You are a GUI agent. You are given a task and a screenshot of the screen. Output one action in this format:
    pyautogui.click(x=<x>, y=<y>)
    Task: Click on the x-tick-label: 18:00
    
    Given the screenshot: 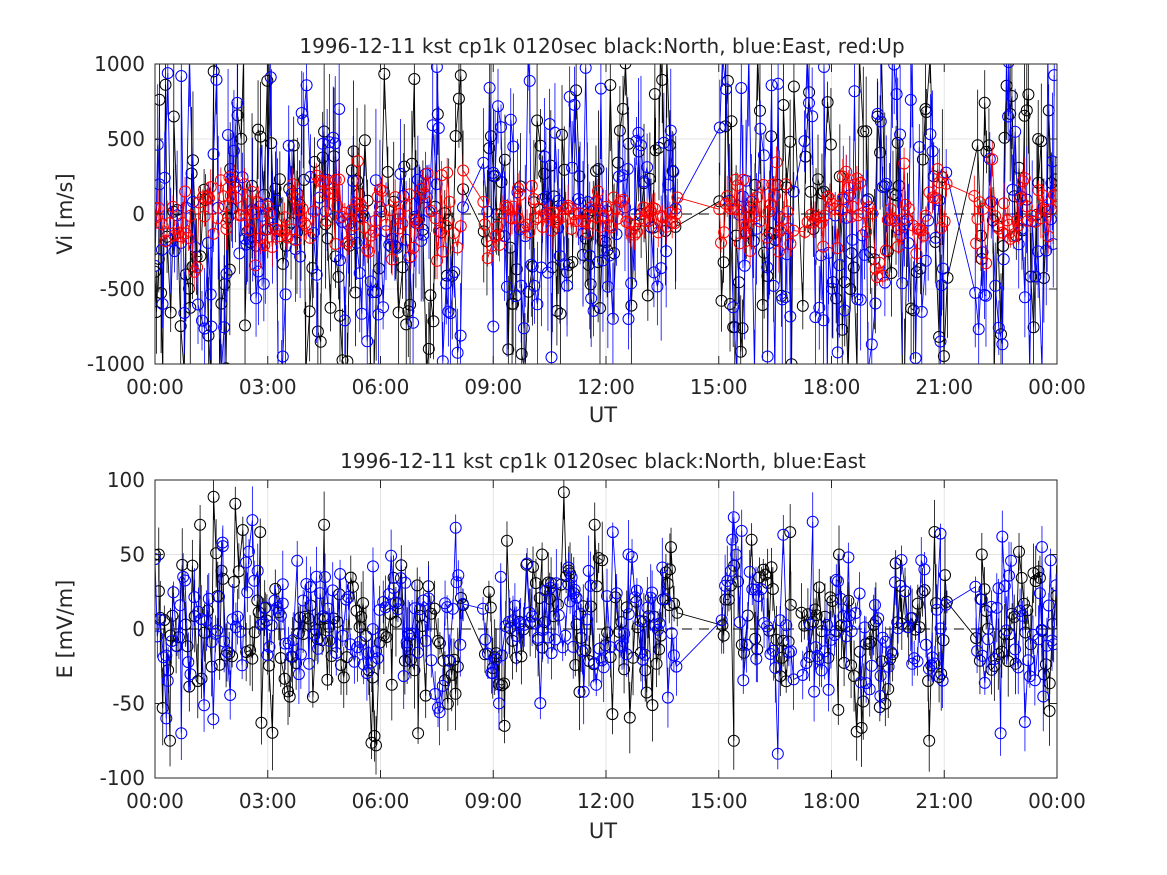 What is the action you would take?
    pyautogui.click(x=832, y=387)
    